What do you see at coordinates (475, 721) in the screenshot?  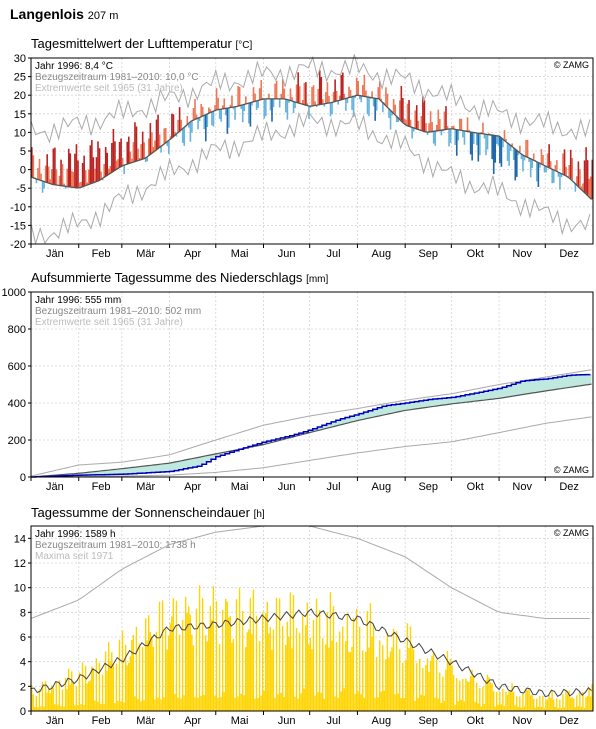 I see `month-label: Okt` at bounding box center [475, 721].